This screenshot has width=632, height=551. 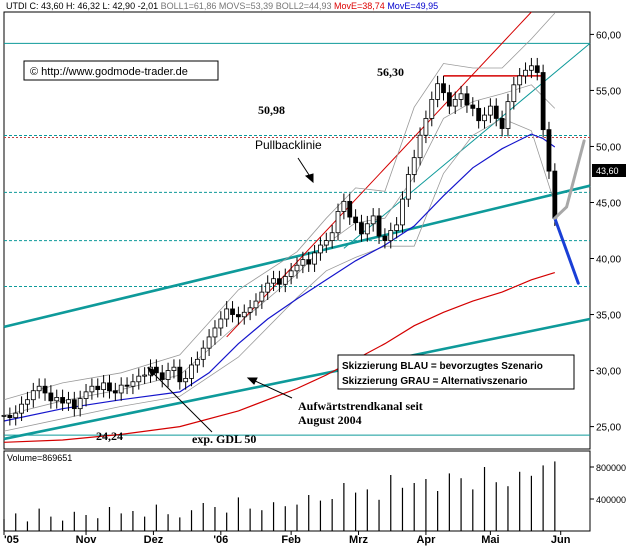 I want to click on x-tick-label: '06, so click(x=220, y=540).